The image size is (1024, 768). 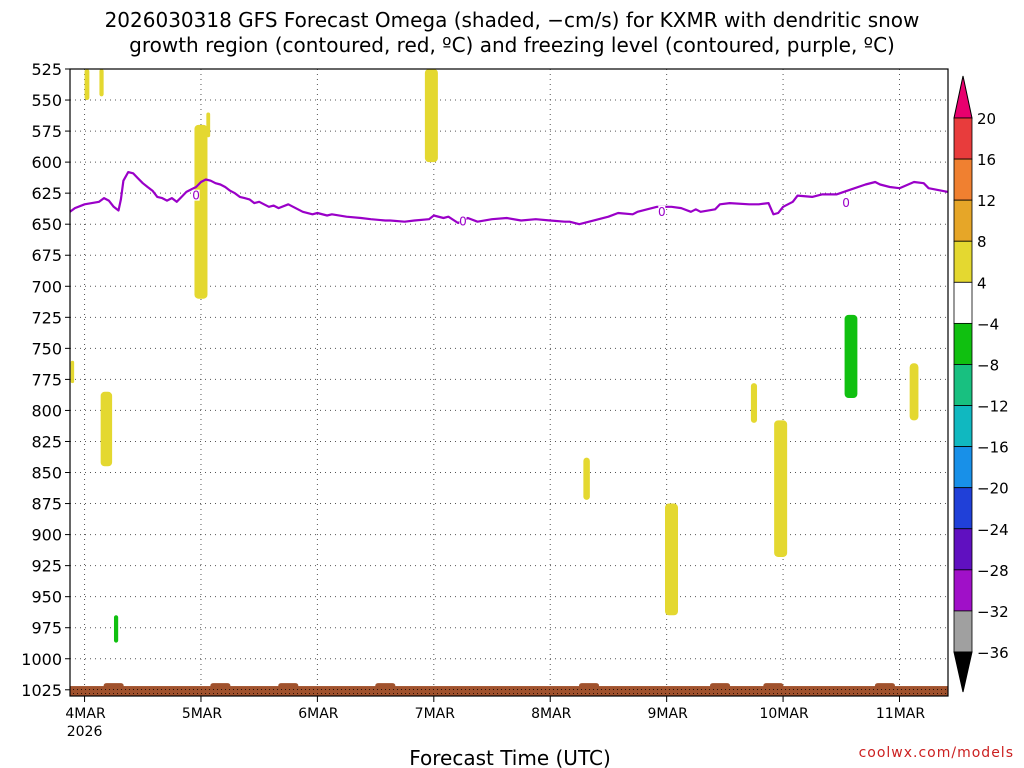 I want to click on x-tick-label: 10MAR, so click(x=783, y=714).